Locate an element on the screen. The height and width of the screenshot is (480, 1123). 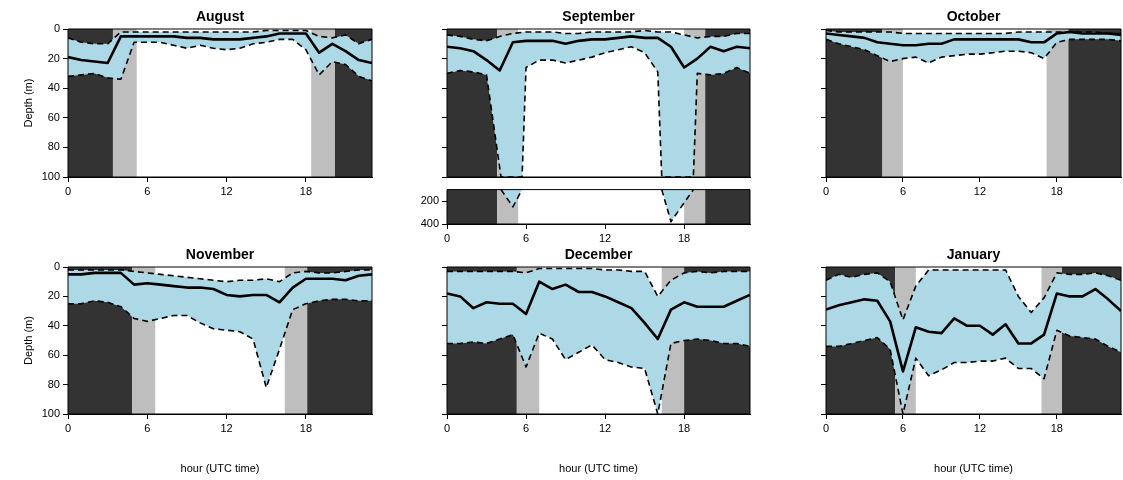
chart-title: October is located at coordinates (973, 16).